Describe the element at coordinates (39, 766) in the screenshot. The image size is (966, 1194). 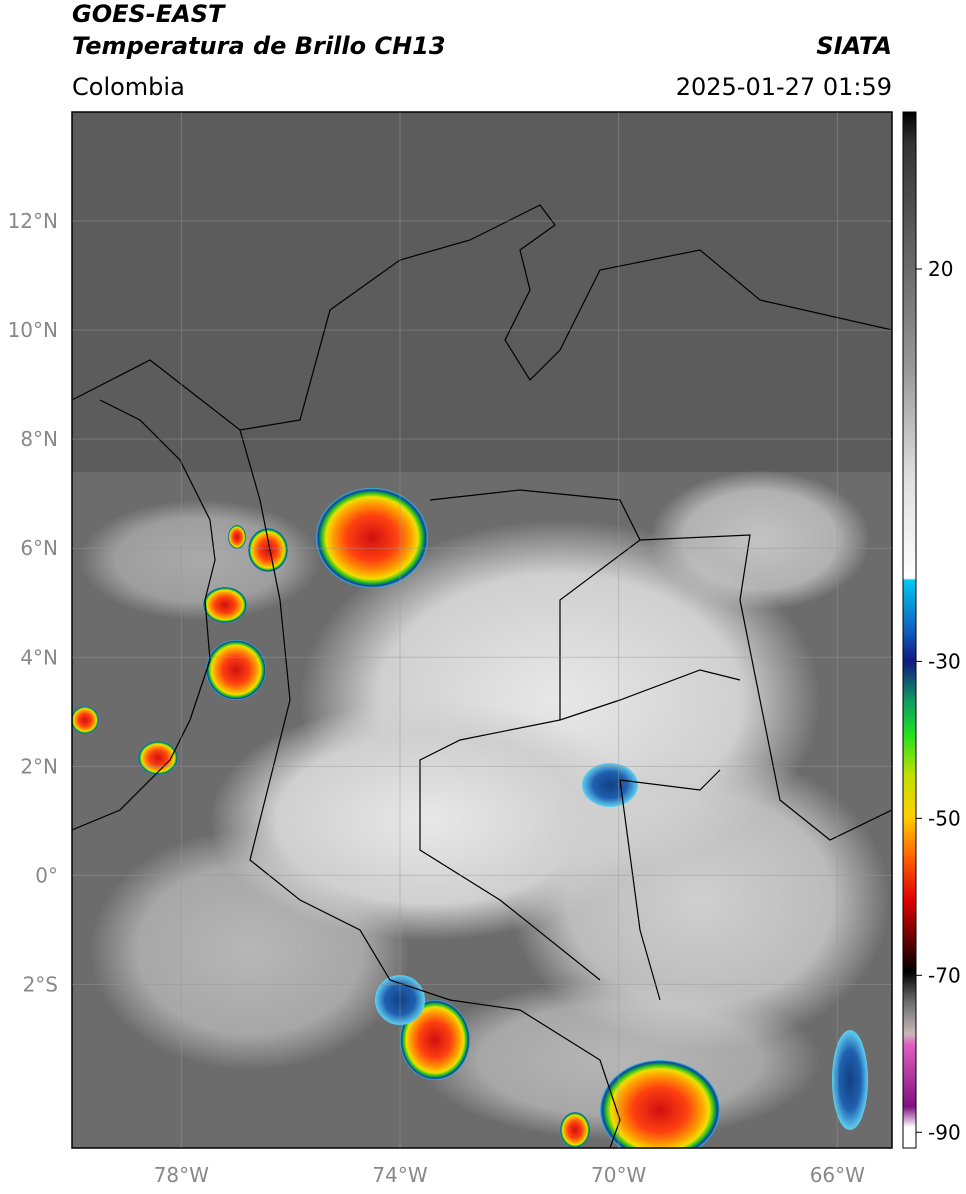
I see `lat-tick-label: 2°N` at that location.